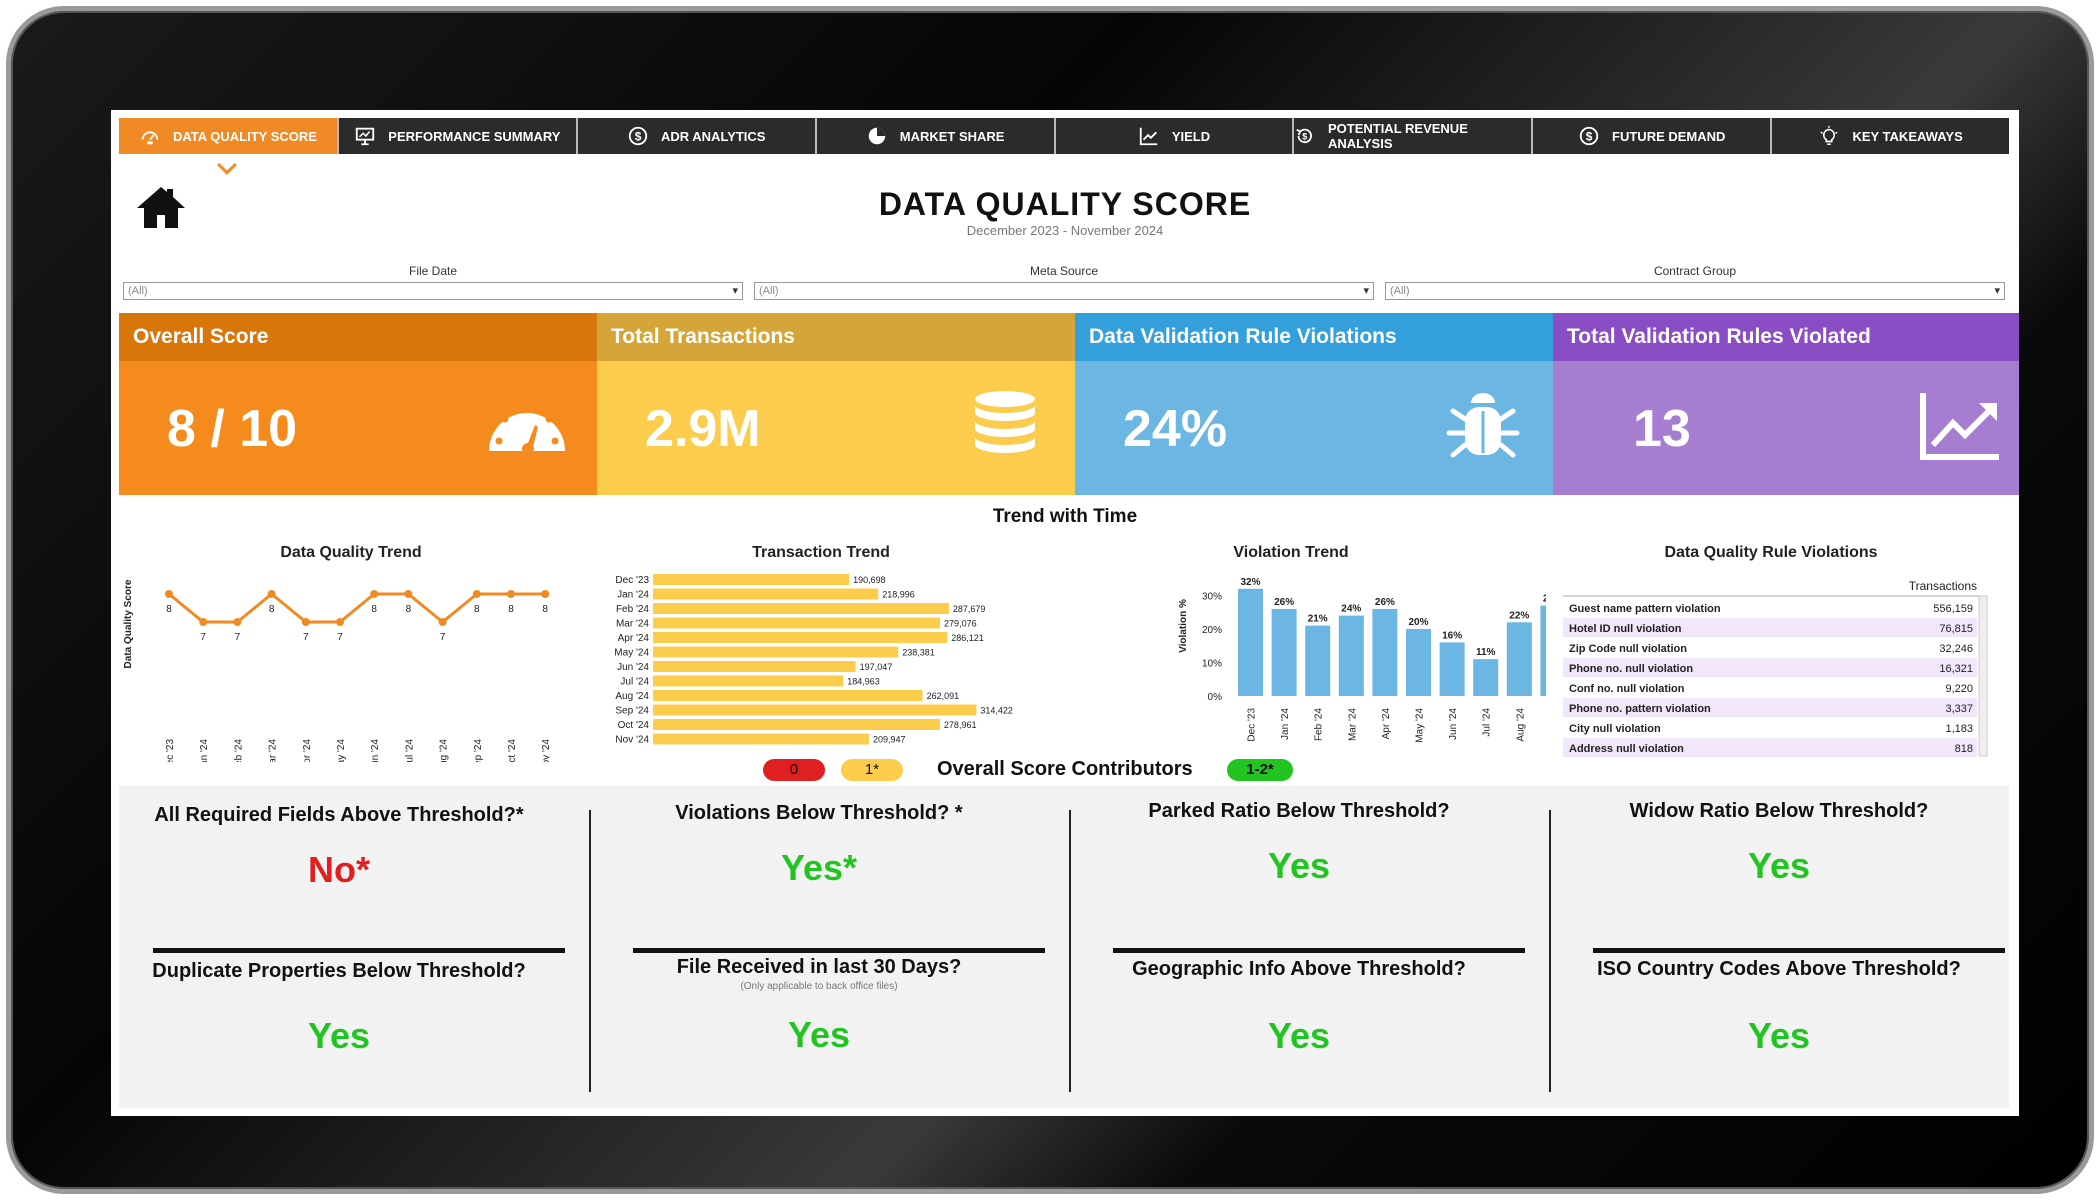  I want to click on filter-label: Meta Source, so click(1064, 271).